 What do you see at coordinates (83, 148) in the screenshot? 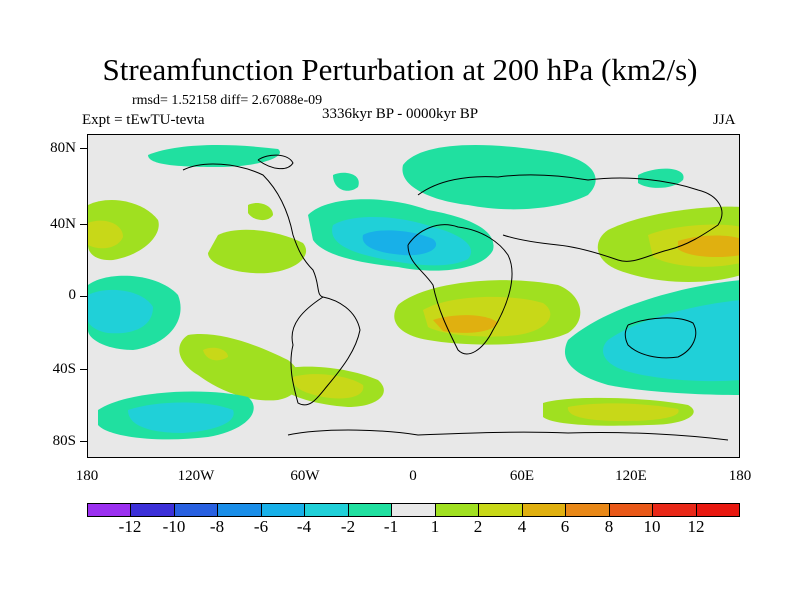
I see `tick-y-80n` at bounding box center [83, 148].